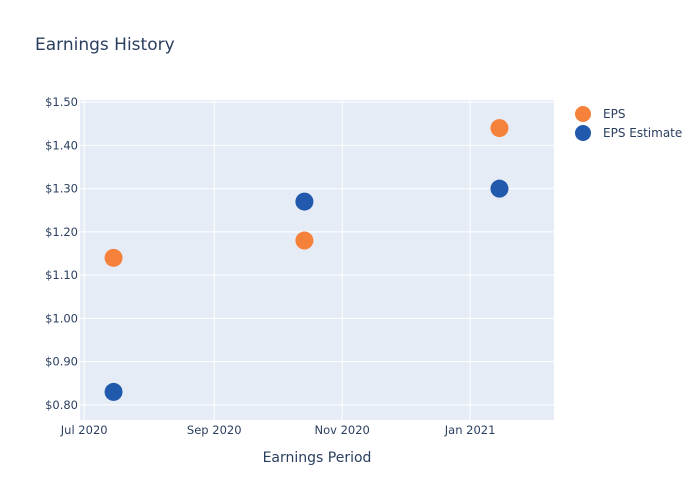 This screenshot has width=700, height=500. What do you see at coordinates (61, 318) in the screenshot?
I see `y-tick-label: $1.00` at bounding box center [61, 318].